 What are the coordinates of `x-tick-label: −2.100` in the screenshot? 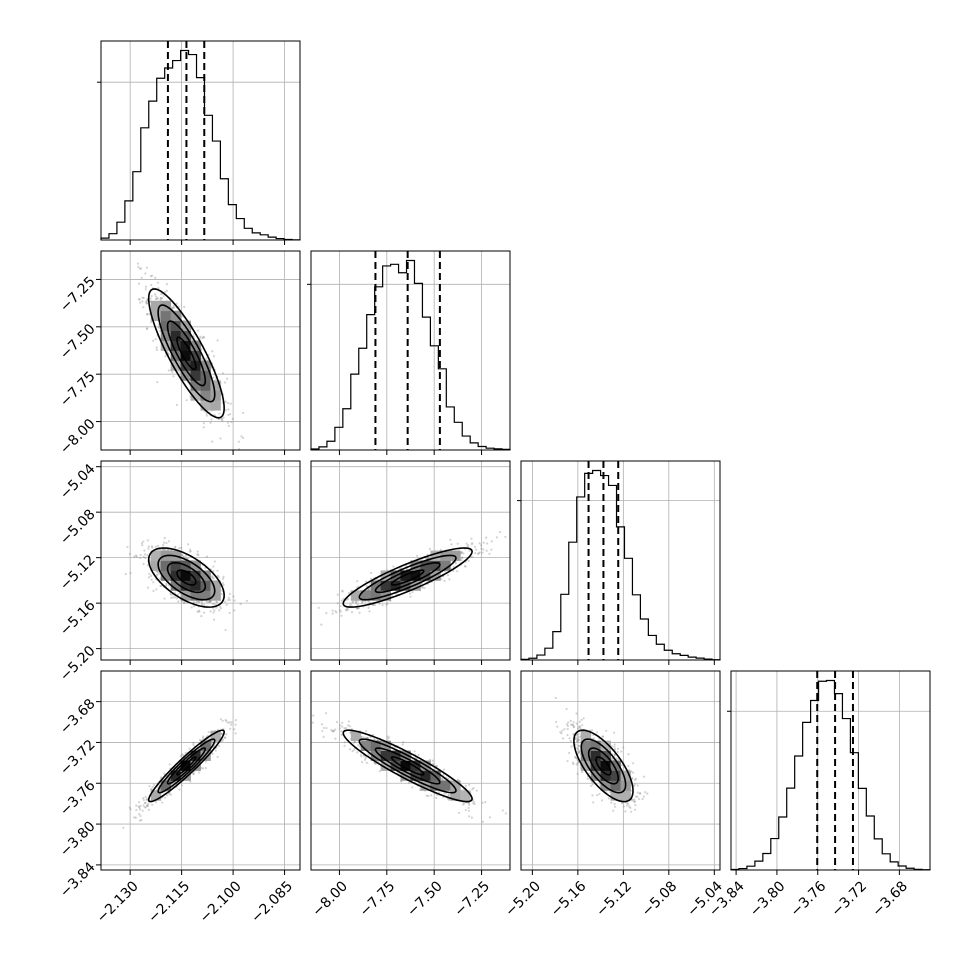 It's located at (221, 902).